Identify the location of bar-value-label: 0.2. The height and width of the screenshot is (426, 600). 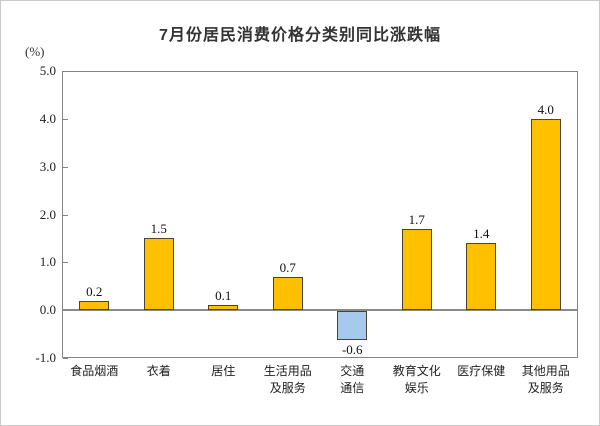
(94, 291).